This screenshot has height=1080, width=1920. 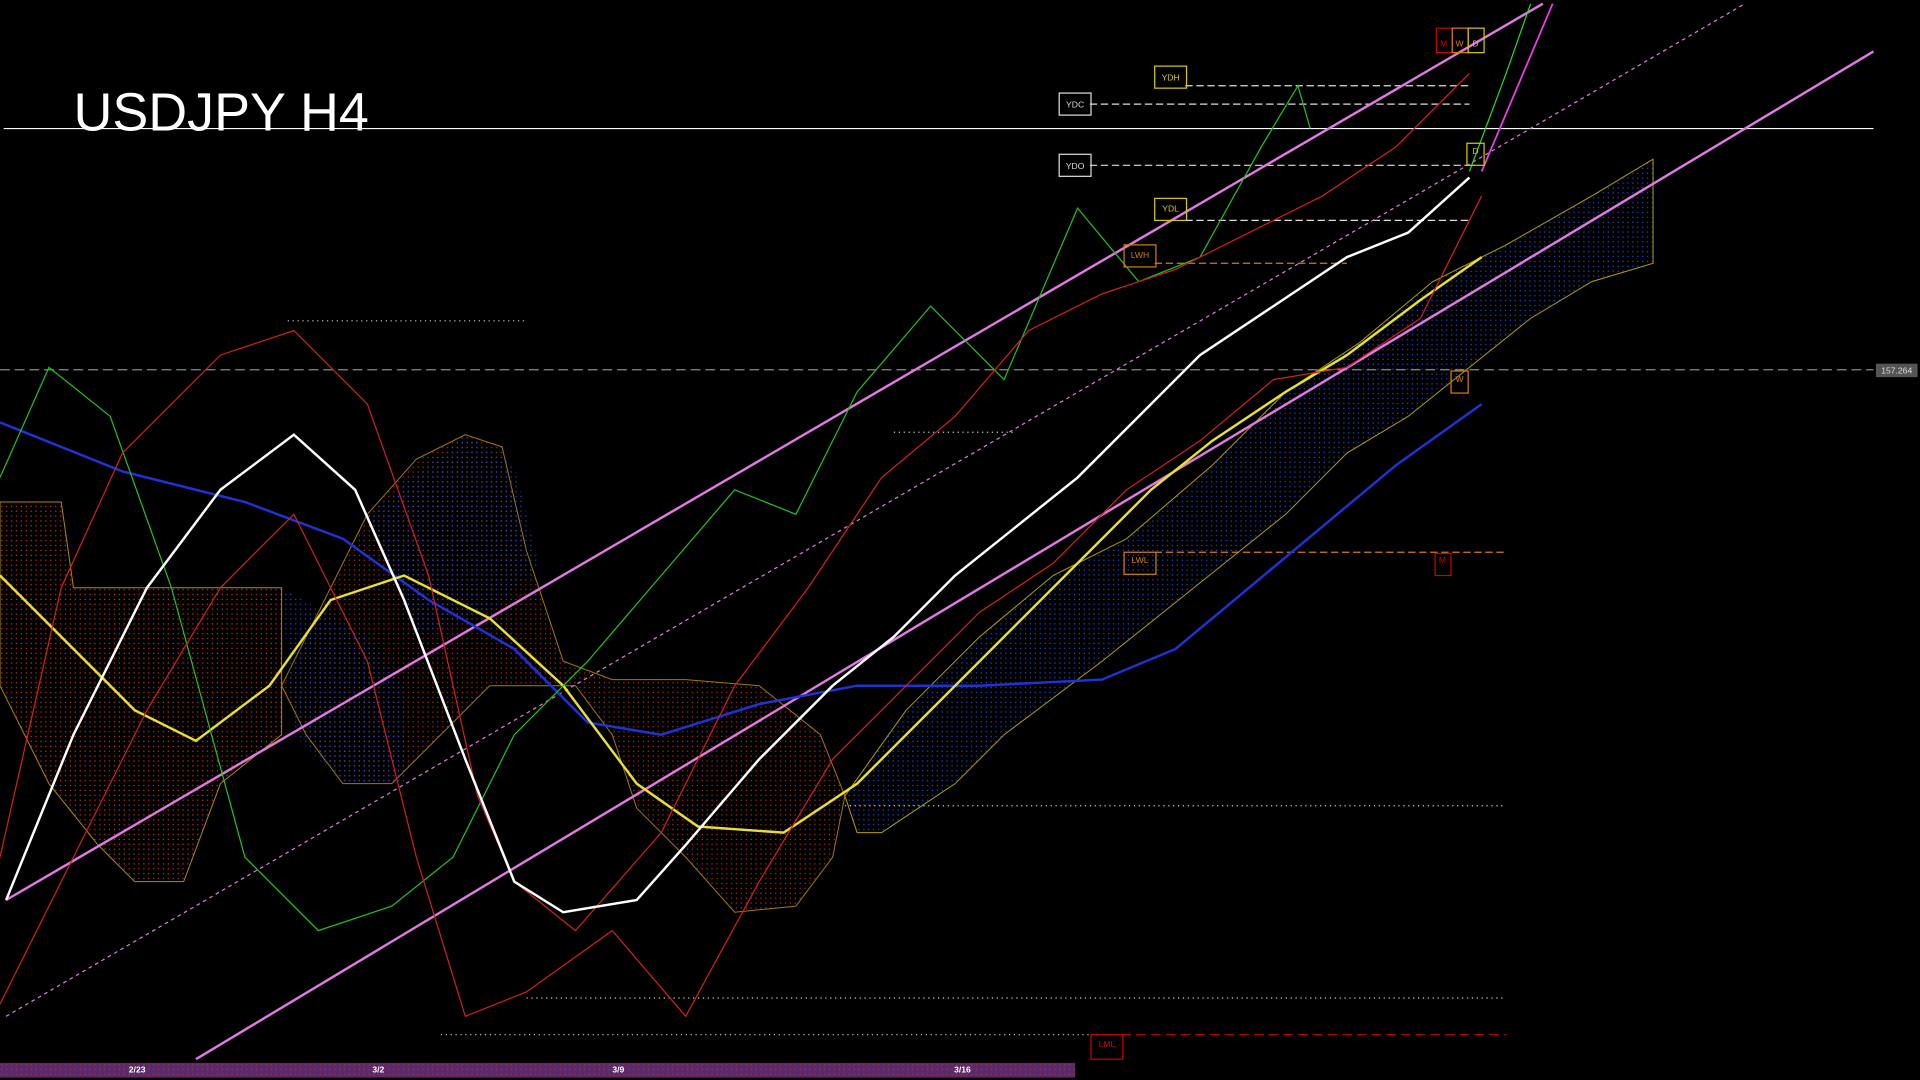 I want to click on strip, so click(x=538, y=1070).